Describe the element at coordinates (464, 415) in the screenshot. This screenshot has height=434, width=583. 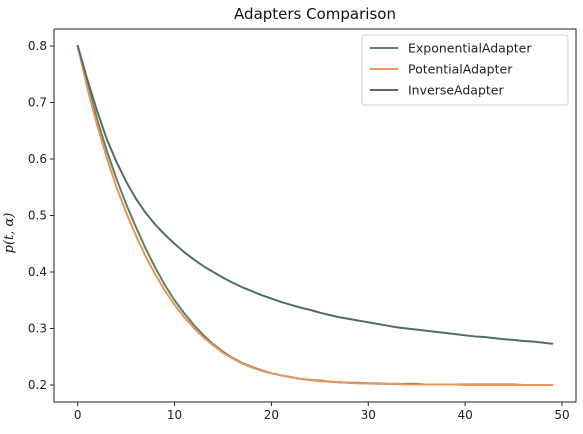
I see `x-tick-label: 40` at that location.